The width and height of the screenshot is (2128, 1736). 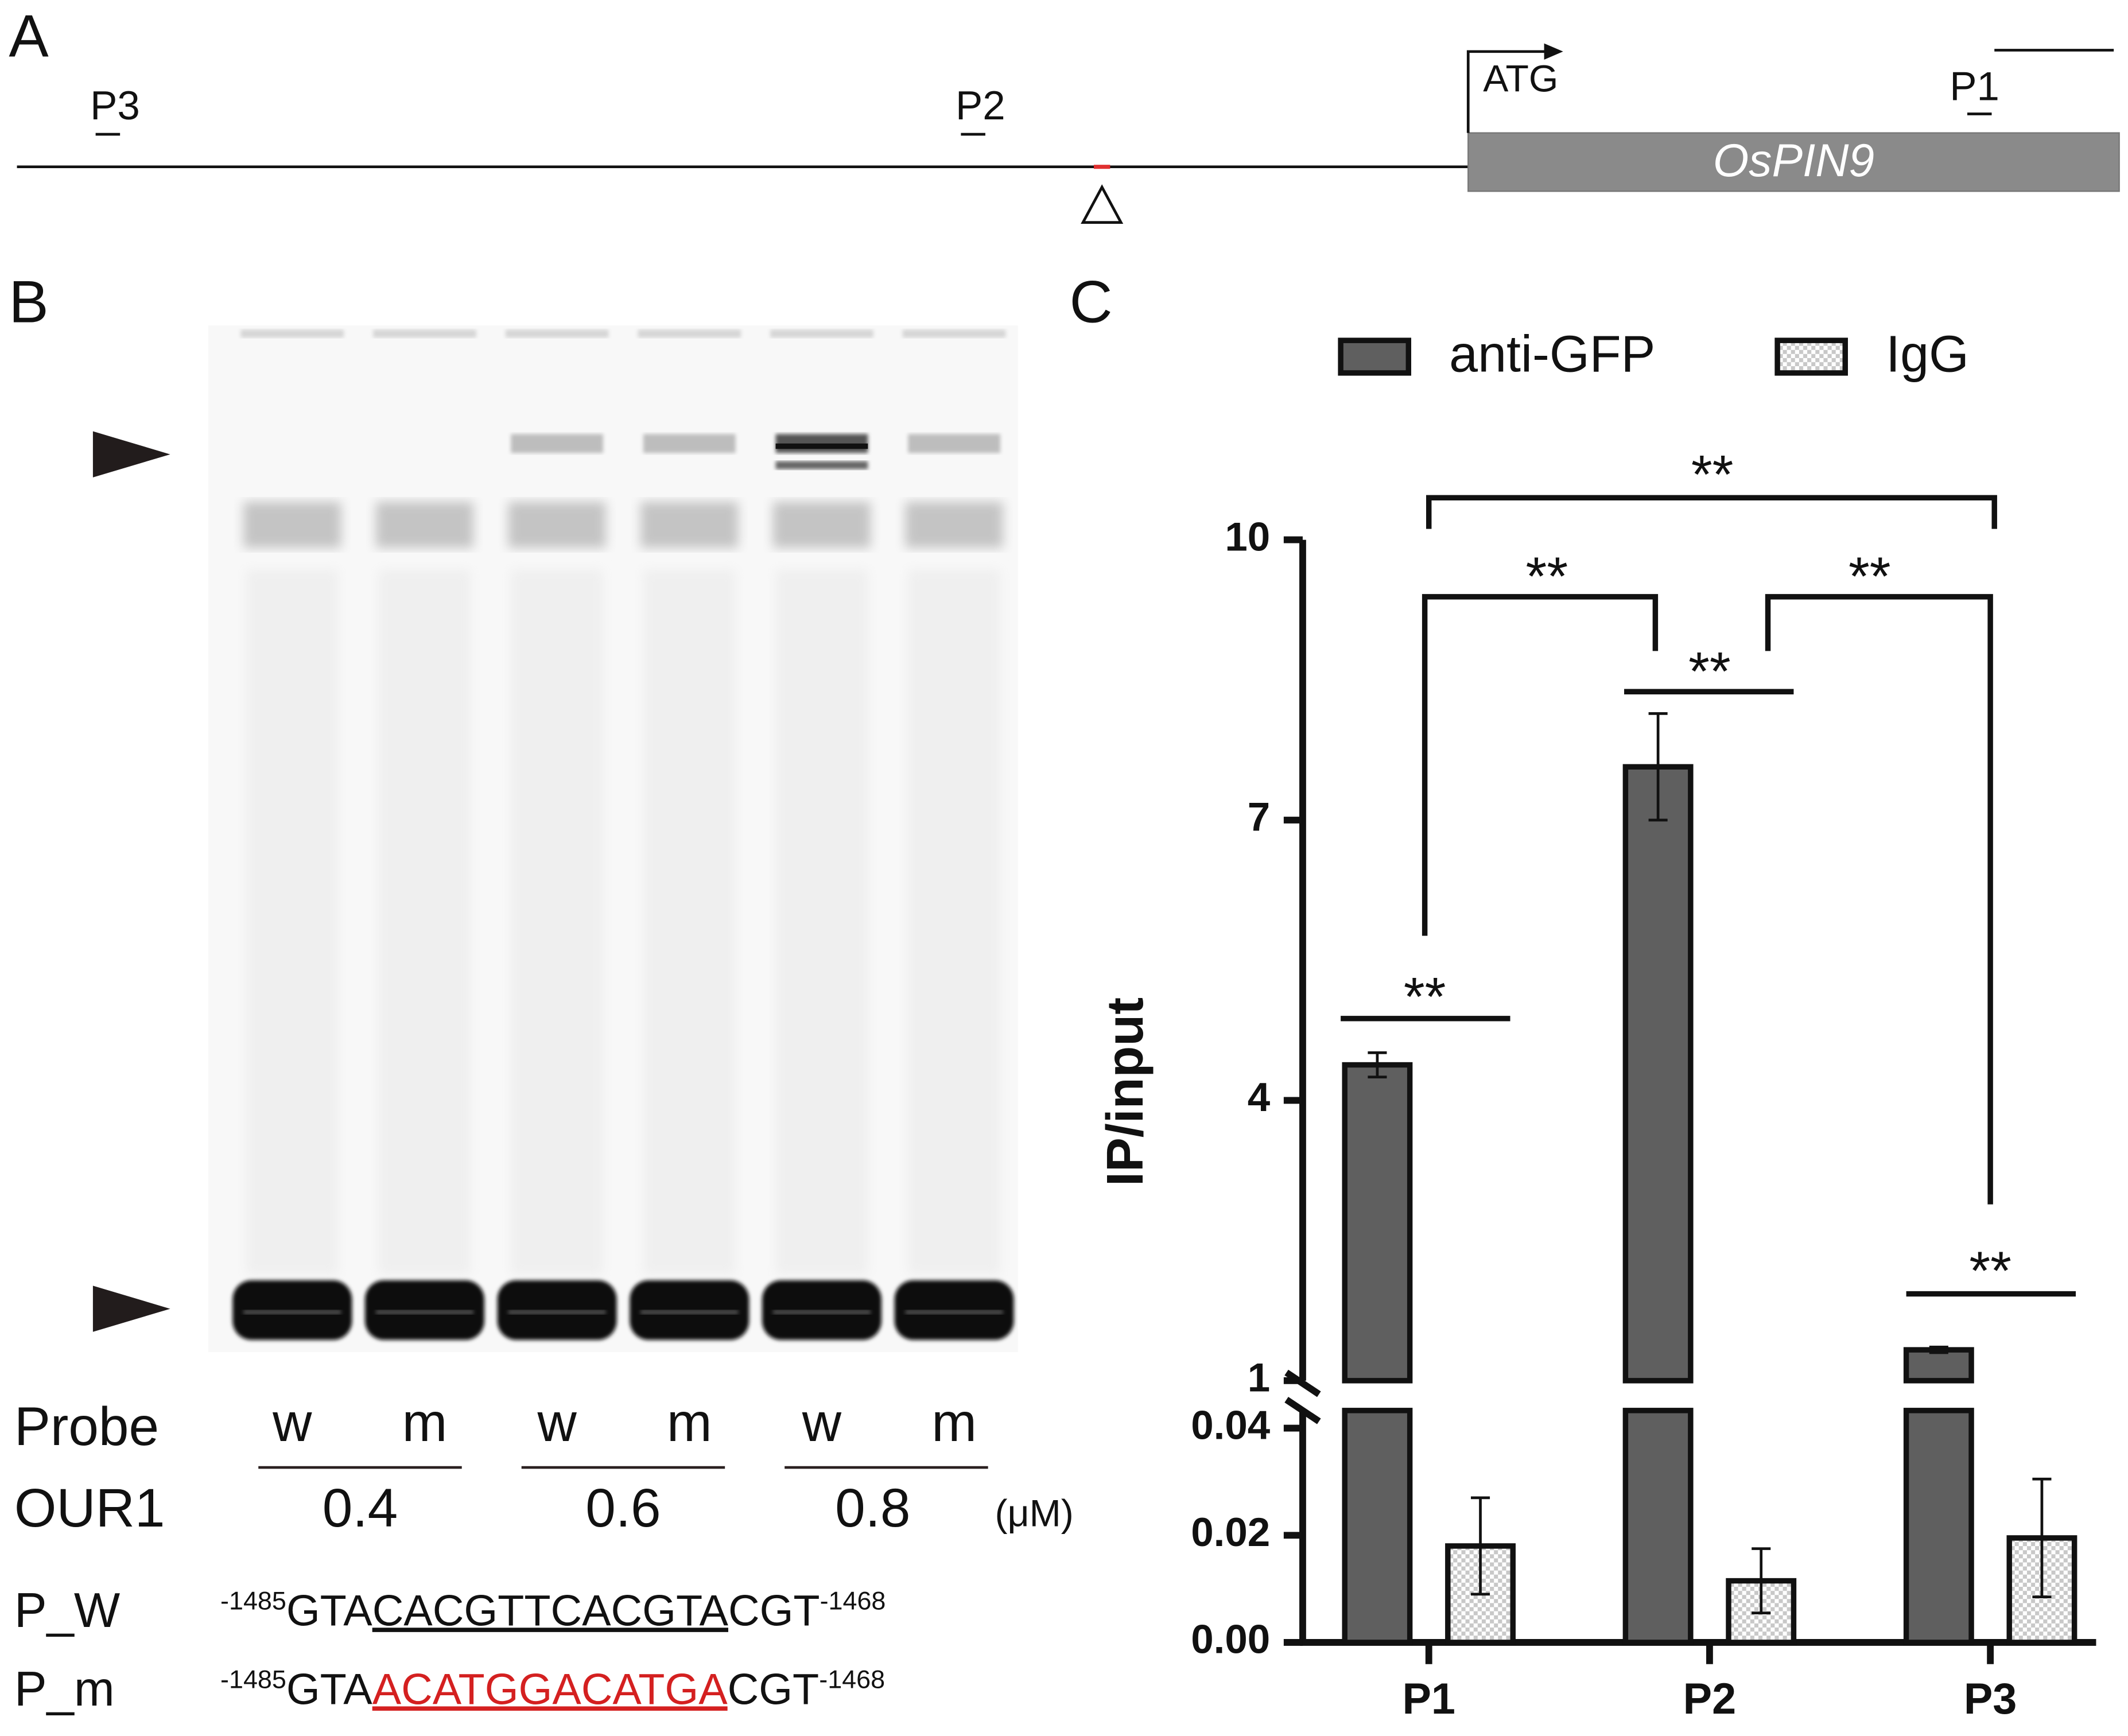 I want to click on arrow-head, so click(x=1553, y=52).